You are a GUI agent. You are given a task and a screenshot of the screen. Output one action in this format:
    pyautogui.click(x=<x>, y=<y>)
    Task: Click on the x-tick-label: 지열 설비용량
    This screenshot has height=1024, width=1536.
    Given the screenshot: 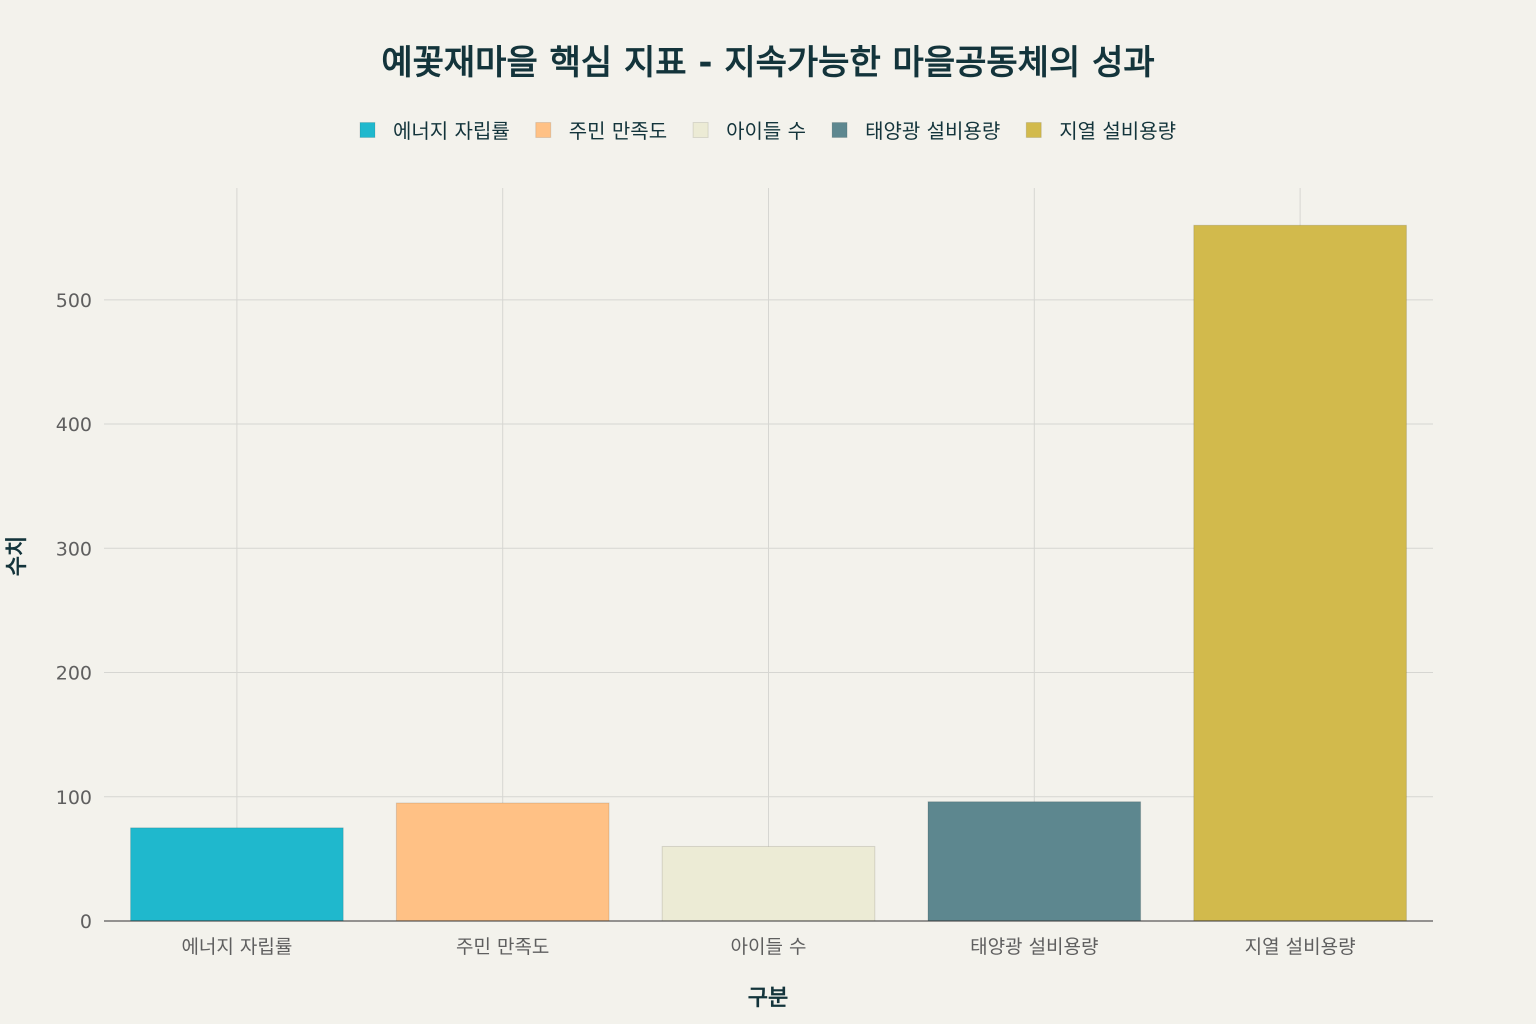 What is the action you would take?
    pyautogui.click(x=1300, y=947)
    